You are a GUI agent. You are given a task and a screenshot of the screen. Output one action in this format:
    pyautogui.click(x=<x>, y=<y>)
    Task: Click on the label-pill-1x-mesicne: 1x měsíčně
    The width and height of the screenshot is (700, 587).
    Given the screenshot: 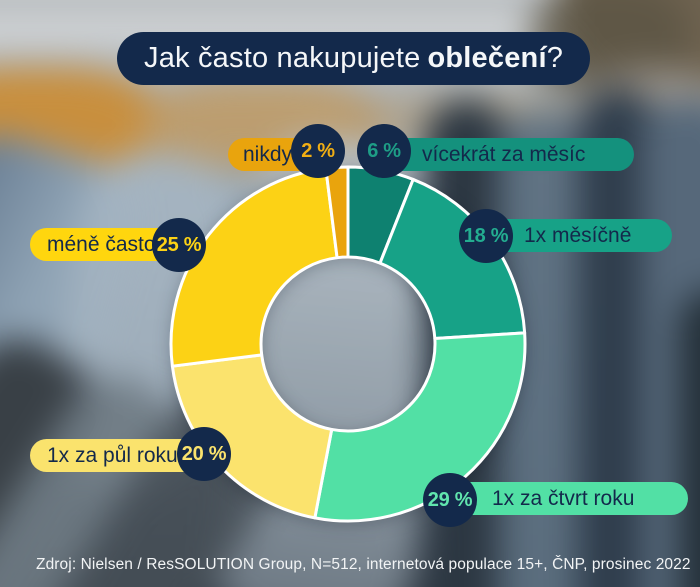 What is the action you would take?
    pyautogui.click(x=579, y=235)
    